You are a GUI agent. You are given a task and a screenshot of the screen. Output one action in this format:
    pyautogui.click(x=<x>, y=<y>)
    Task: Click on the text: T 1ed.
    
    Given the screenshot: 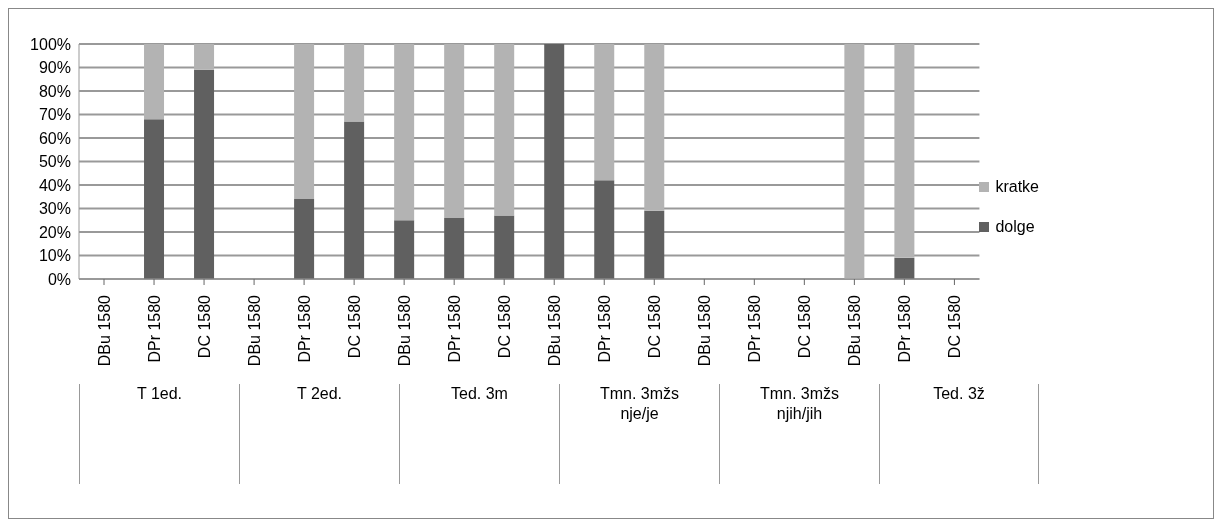 What is the action you would take?
    pyautogui.click(x=159, y=394)
    